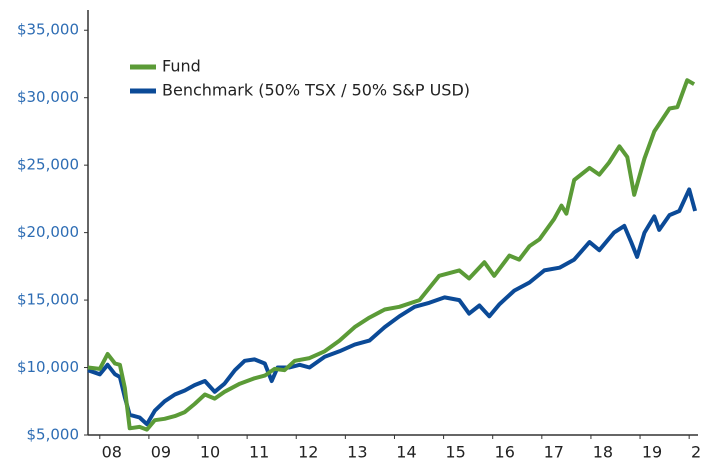  What do you see at coordinates (53, 435) in the screenshot?
I see `y-tick-label: $5,000` at bounding box center [53, 435].